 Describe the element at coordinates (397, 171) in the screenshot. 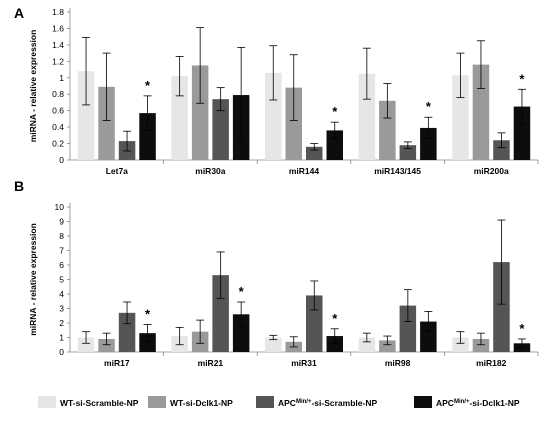

I see `x-tick-label: miR143/145` at that location.